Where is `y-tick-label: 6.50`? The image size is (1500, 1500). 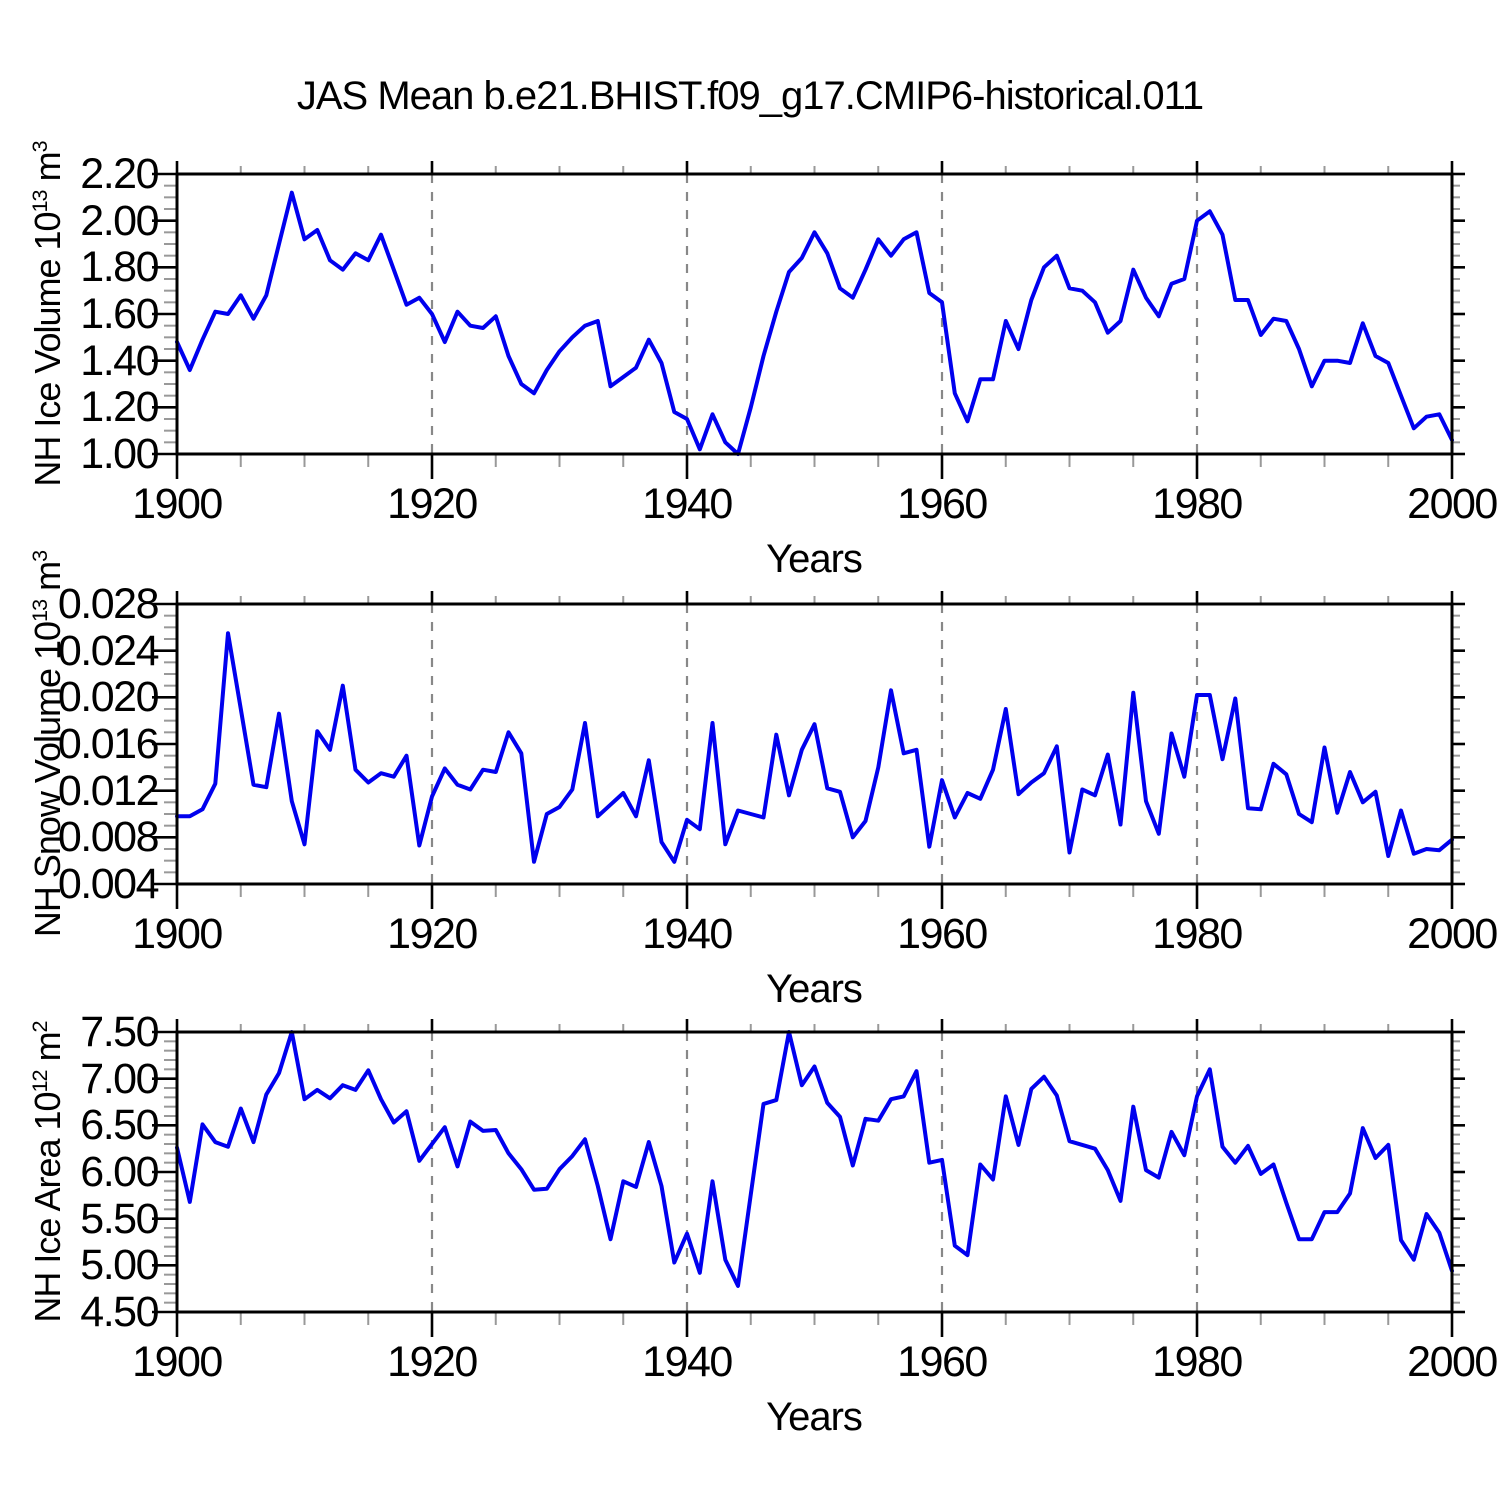
y-tick-label: 6.50 is located at coordinates (119, 1125).